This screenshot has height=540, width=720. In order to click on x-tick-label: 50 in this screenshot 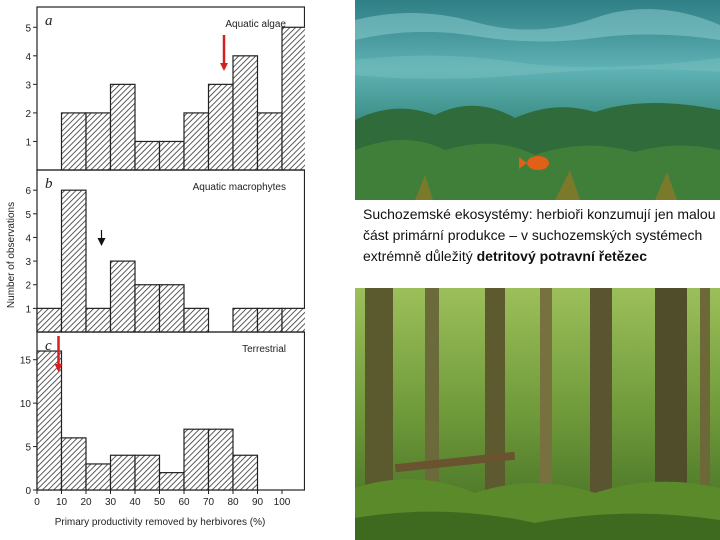, I will do `click(160, 502)`.